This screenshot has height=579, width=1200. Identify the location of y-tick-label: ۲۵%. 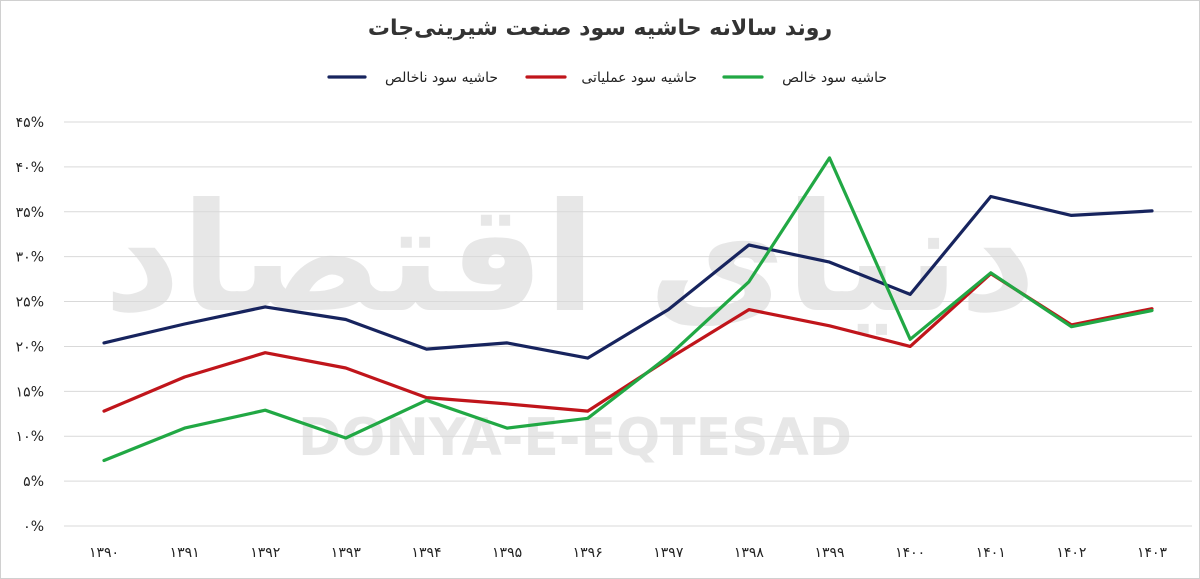
(30, 303).